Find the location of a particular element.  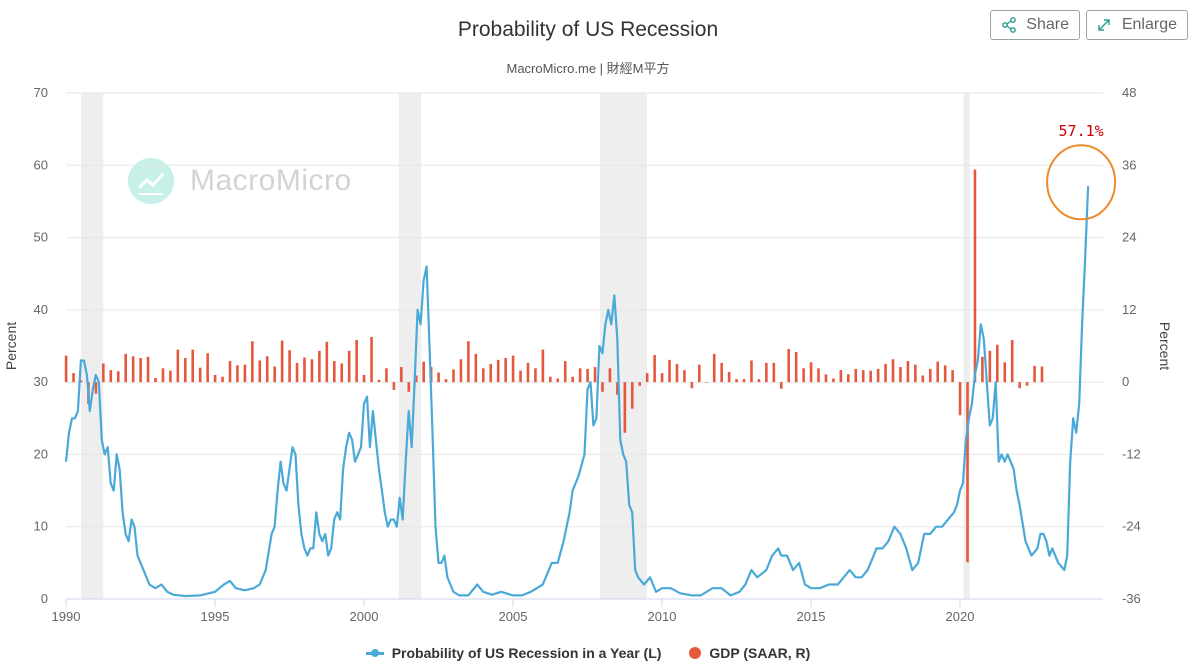

annotation-label: 57.1% is located at coordinates (1081, 131).